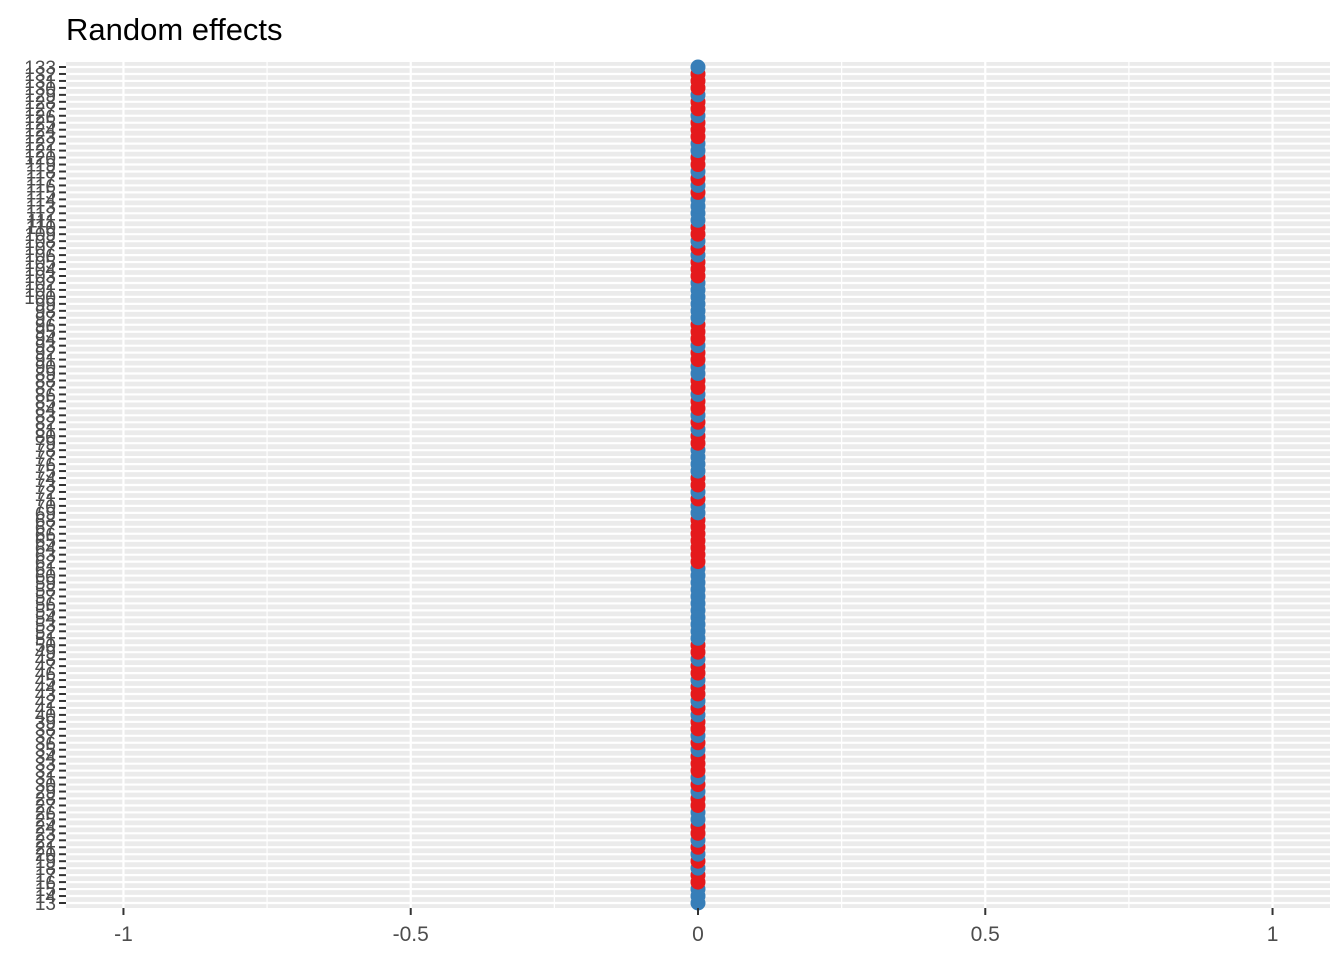  I want to click on x-tick-label: 0, so click(698, 934).